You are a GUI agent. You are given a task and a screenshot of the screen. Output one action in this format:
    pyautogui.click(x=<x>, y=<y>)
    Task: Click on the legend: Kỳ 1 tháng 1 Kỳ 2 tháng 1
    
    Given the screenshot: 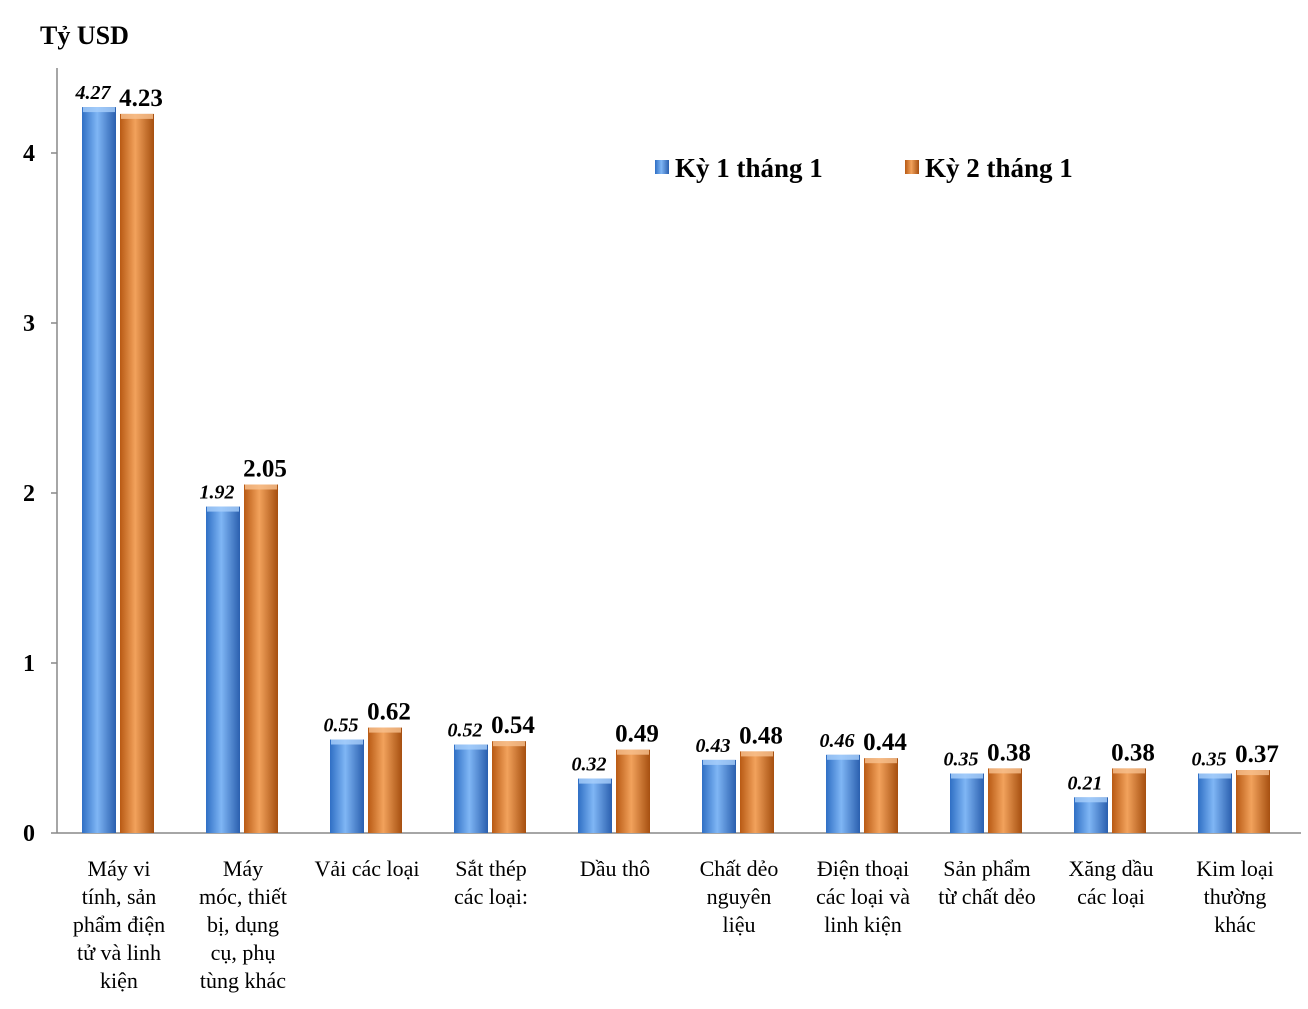 What is the action you would take?
    pyautogui.click(x=864, y=168)
    